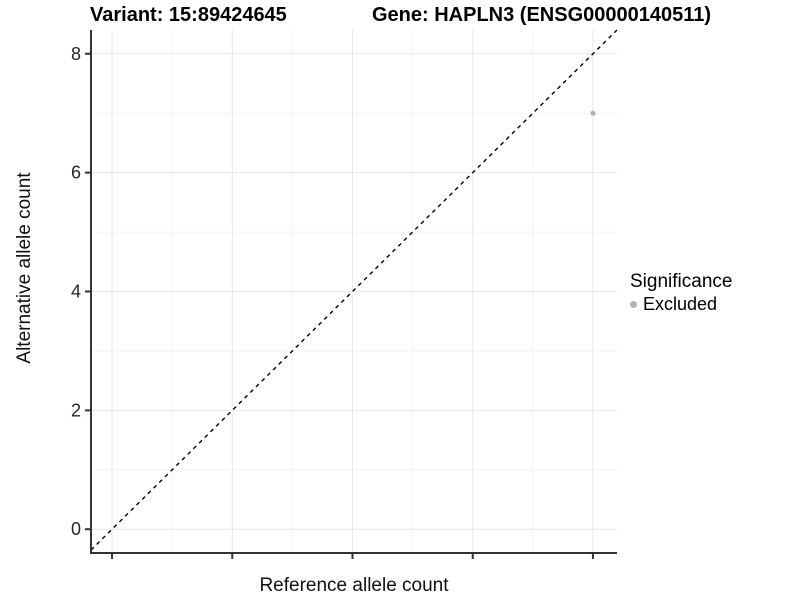  I want to click on y-tick-label: 4, so click(76, 292).